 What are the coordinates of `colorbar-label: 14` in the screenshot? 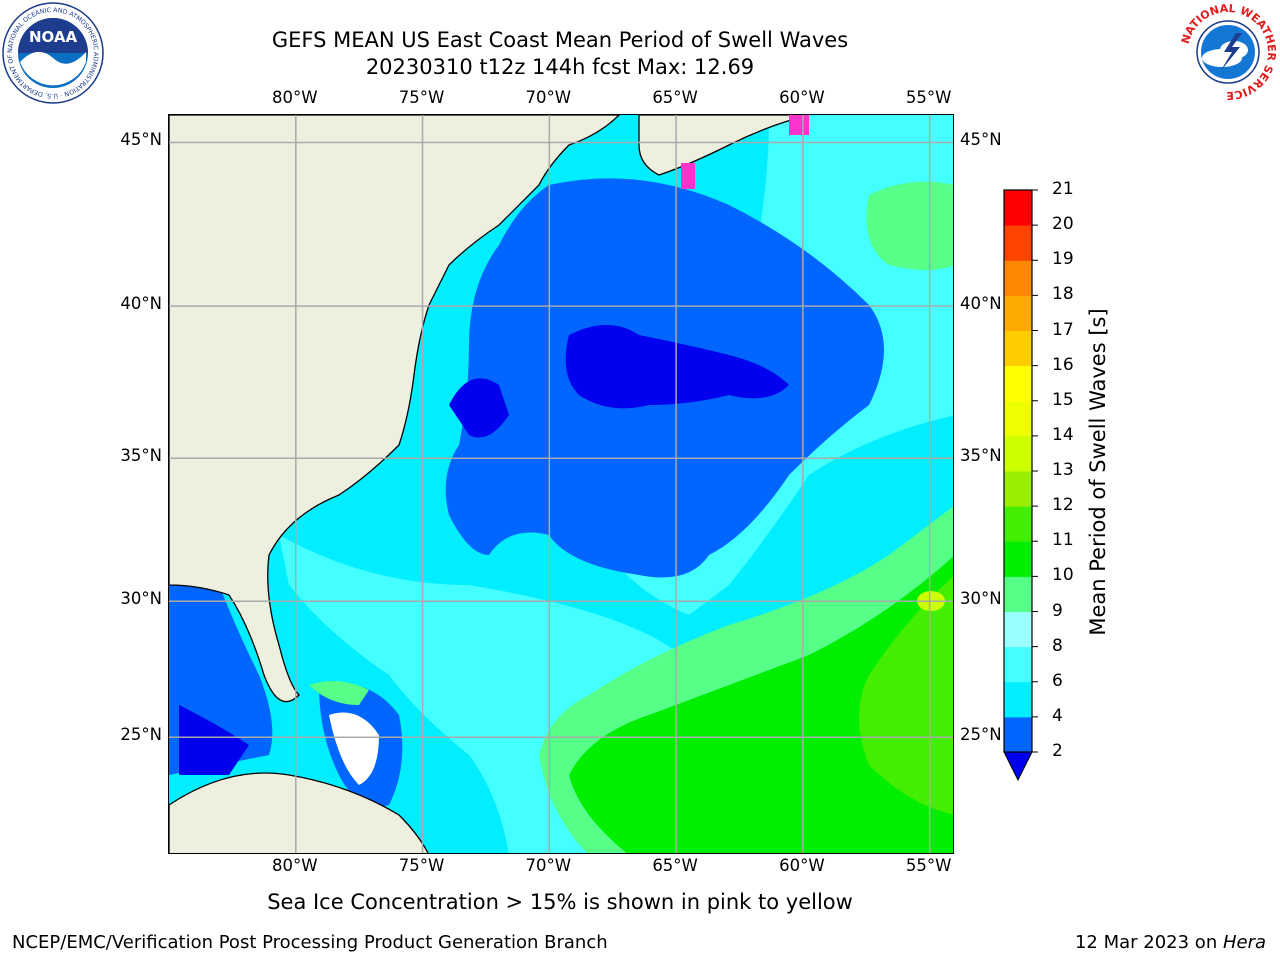 It's located at (1063, 434).